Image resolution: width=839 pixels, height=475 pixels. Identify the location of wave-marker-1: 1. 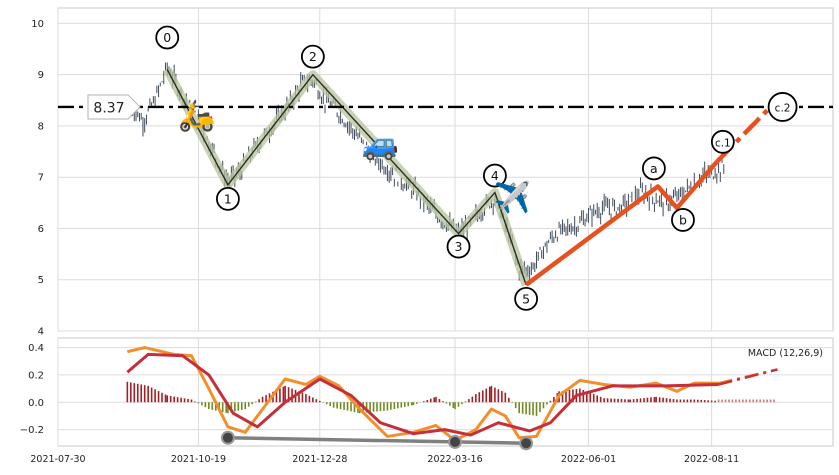
(228, 199).